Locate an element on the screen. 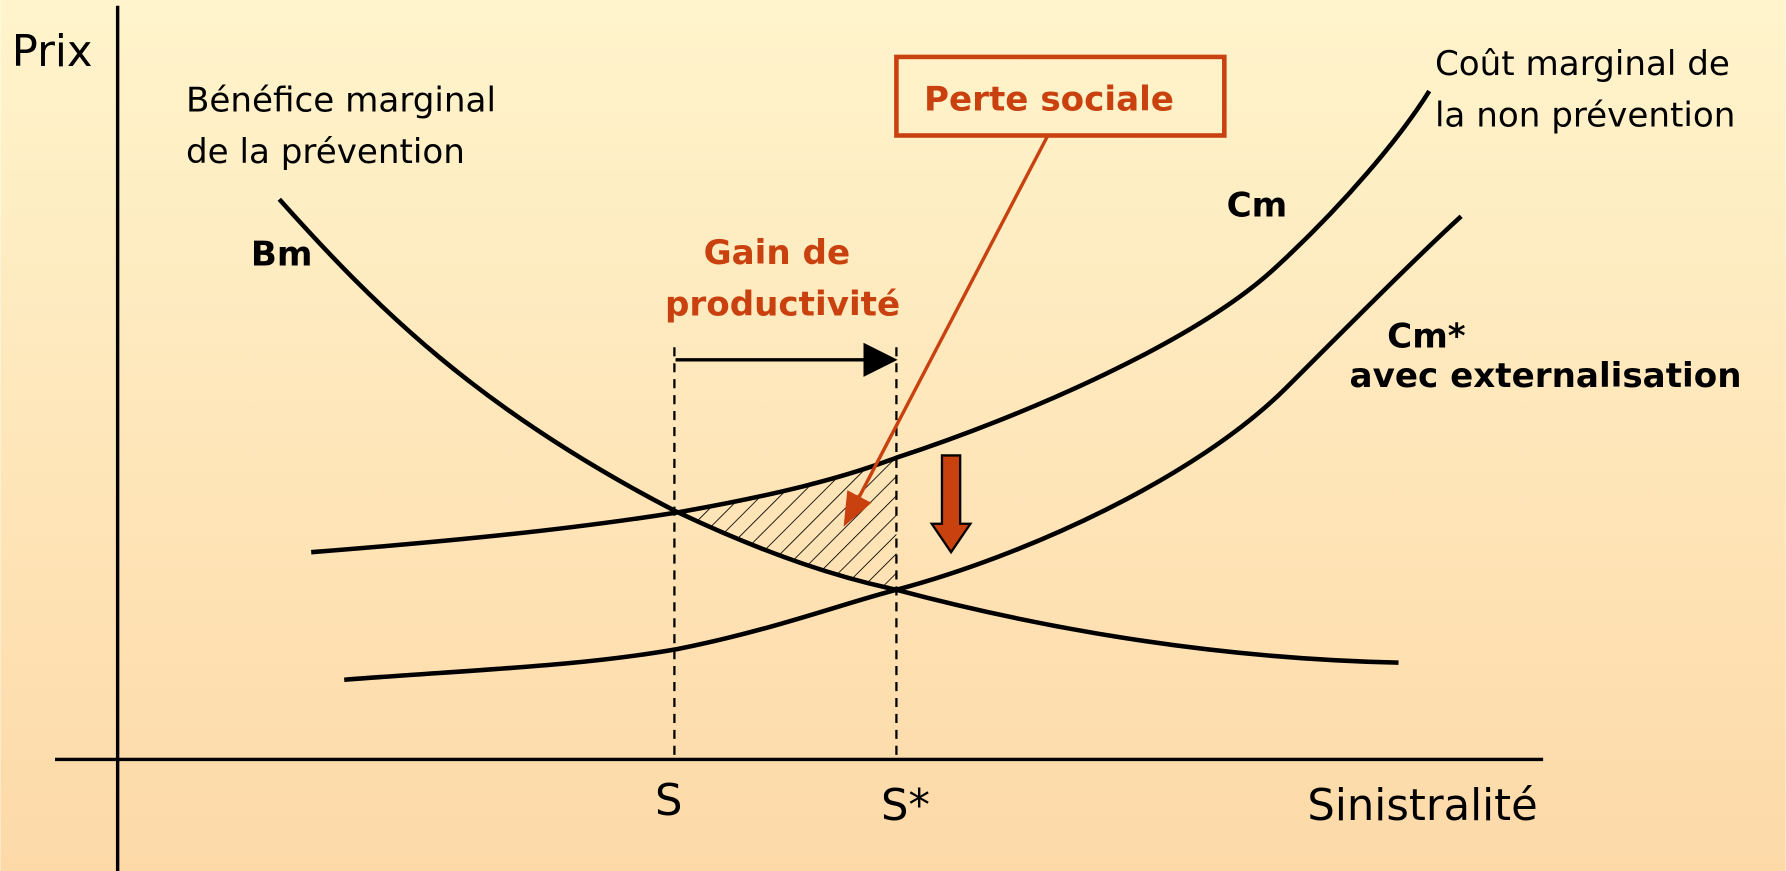 This screenshot has height=871, width=1786. hatched-area is located at coordinates (787, 523).